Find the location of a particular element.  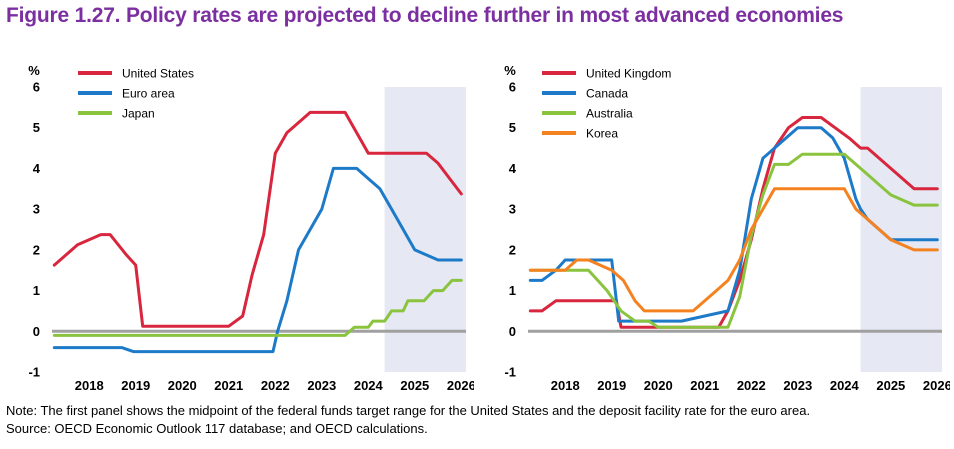

chart-1-x-tick-label: 2026 is located at coordinates (936, 385).